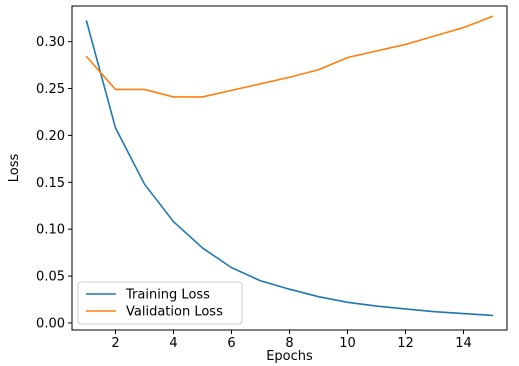 The height and width of the screenshot is (366, 519). I want to click on x-axis-label: Epochs, so click(289, 356).